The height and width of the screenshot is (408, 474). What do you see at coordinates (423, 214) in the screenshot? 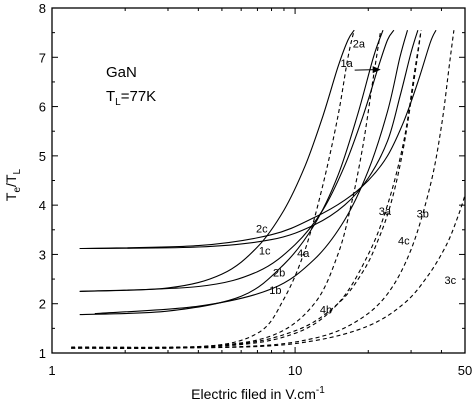
I see `curve-label-3b: 3b` at bounding box center [423, 214].